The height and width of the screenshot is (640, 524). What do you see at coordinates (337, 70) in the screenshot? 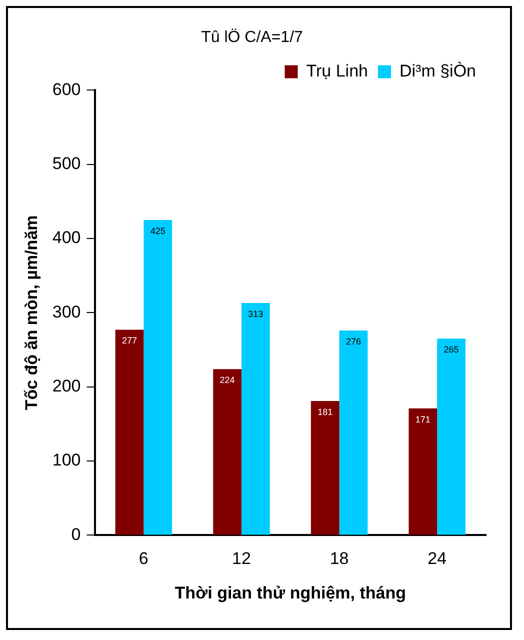
I see `legend-label: Trụ Linh` at bounding box center [337, 70].